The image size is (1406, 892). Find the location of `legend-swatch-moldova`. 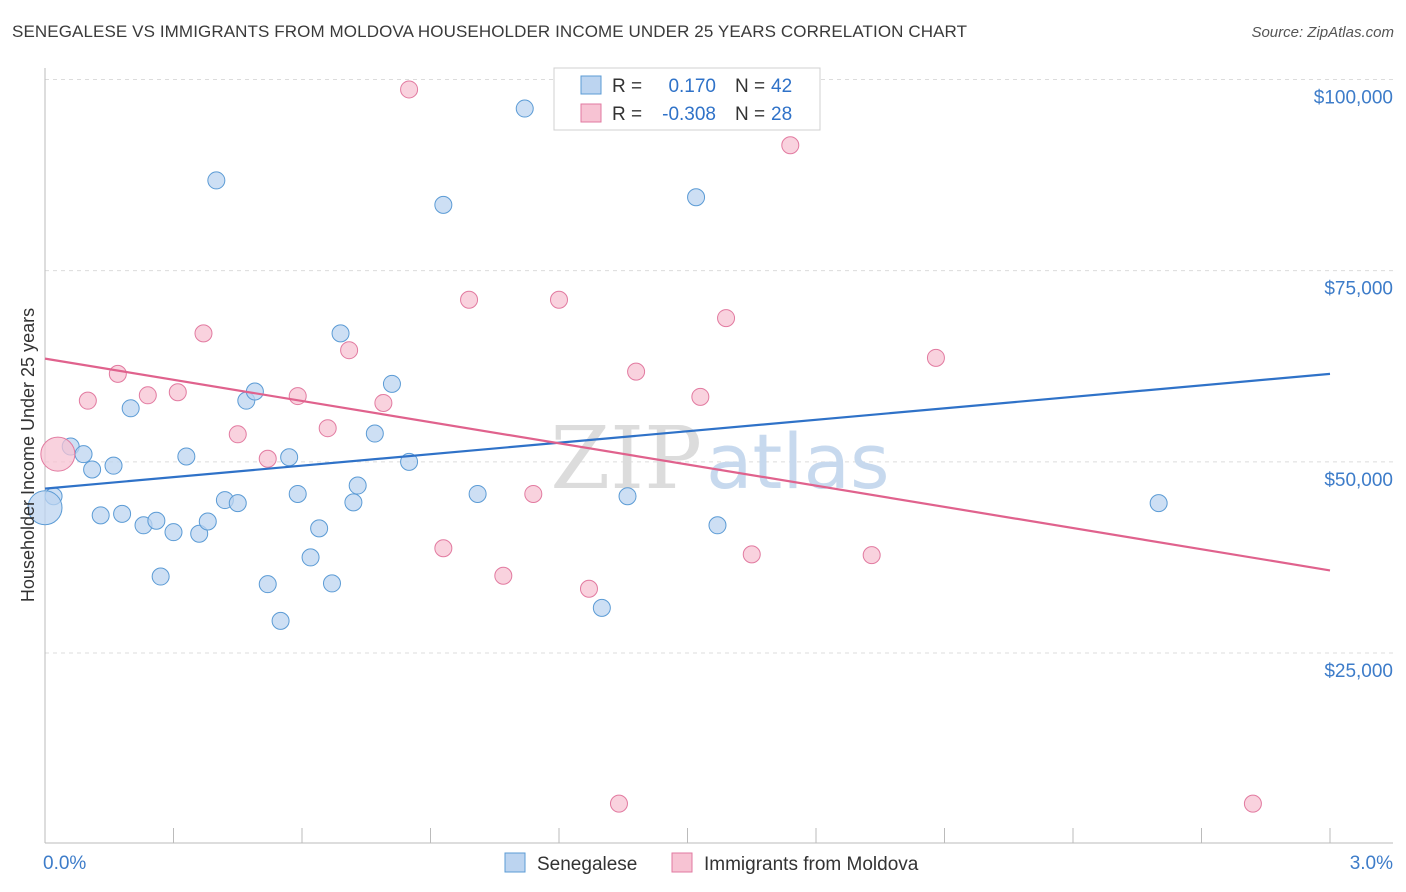

legend-swatch-moldova is located at coordinates (682, 862).